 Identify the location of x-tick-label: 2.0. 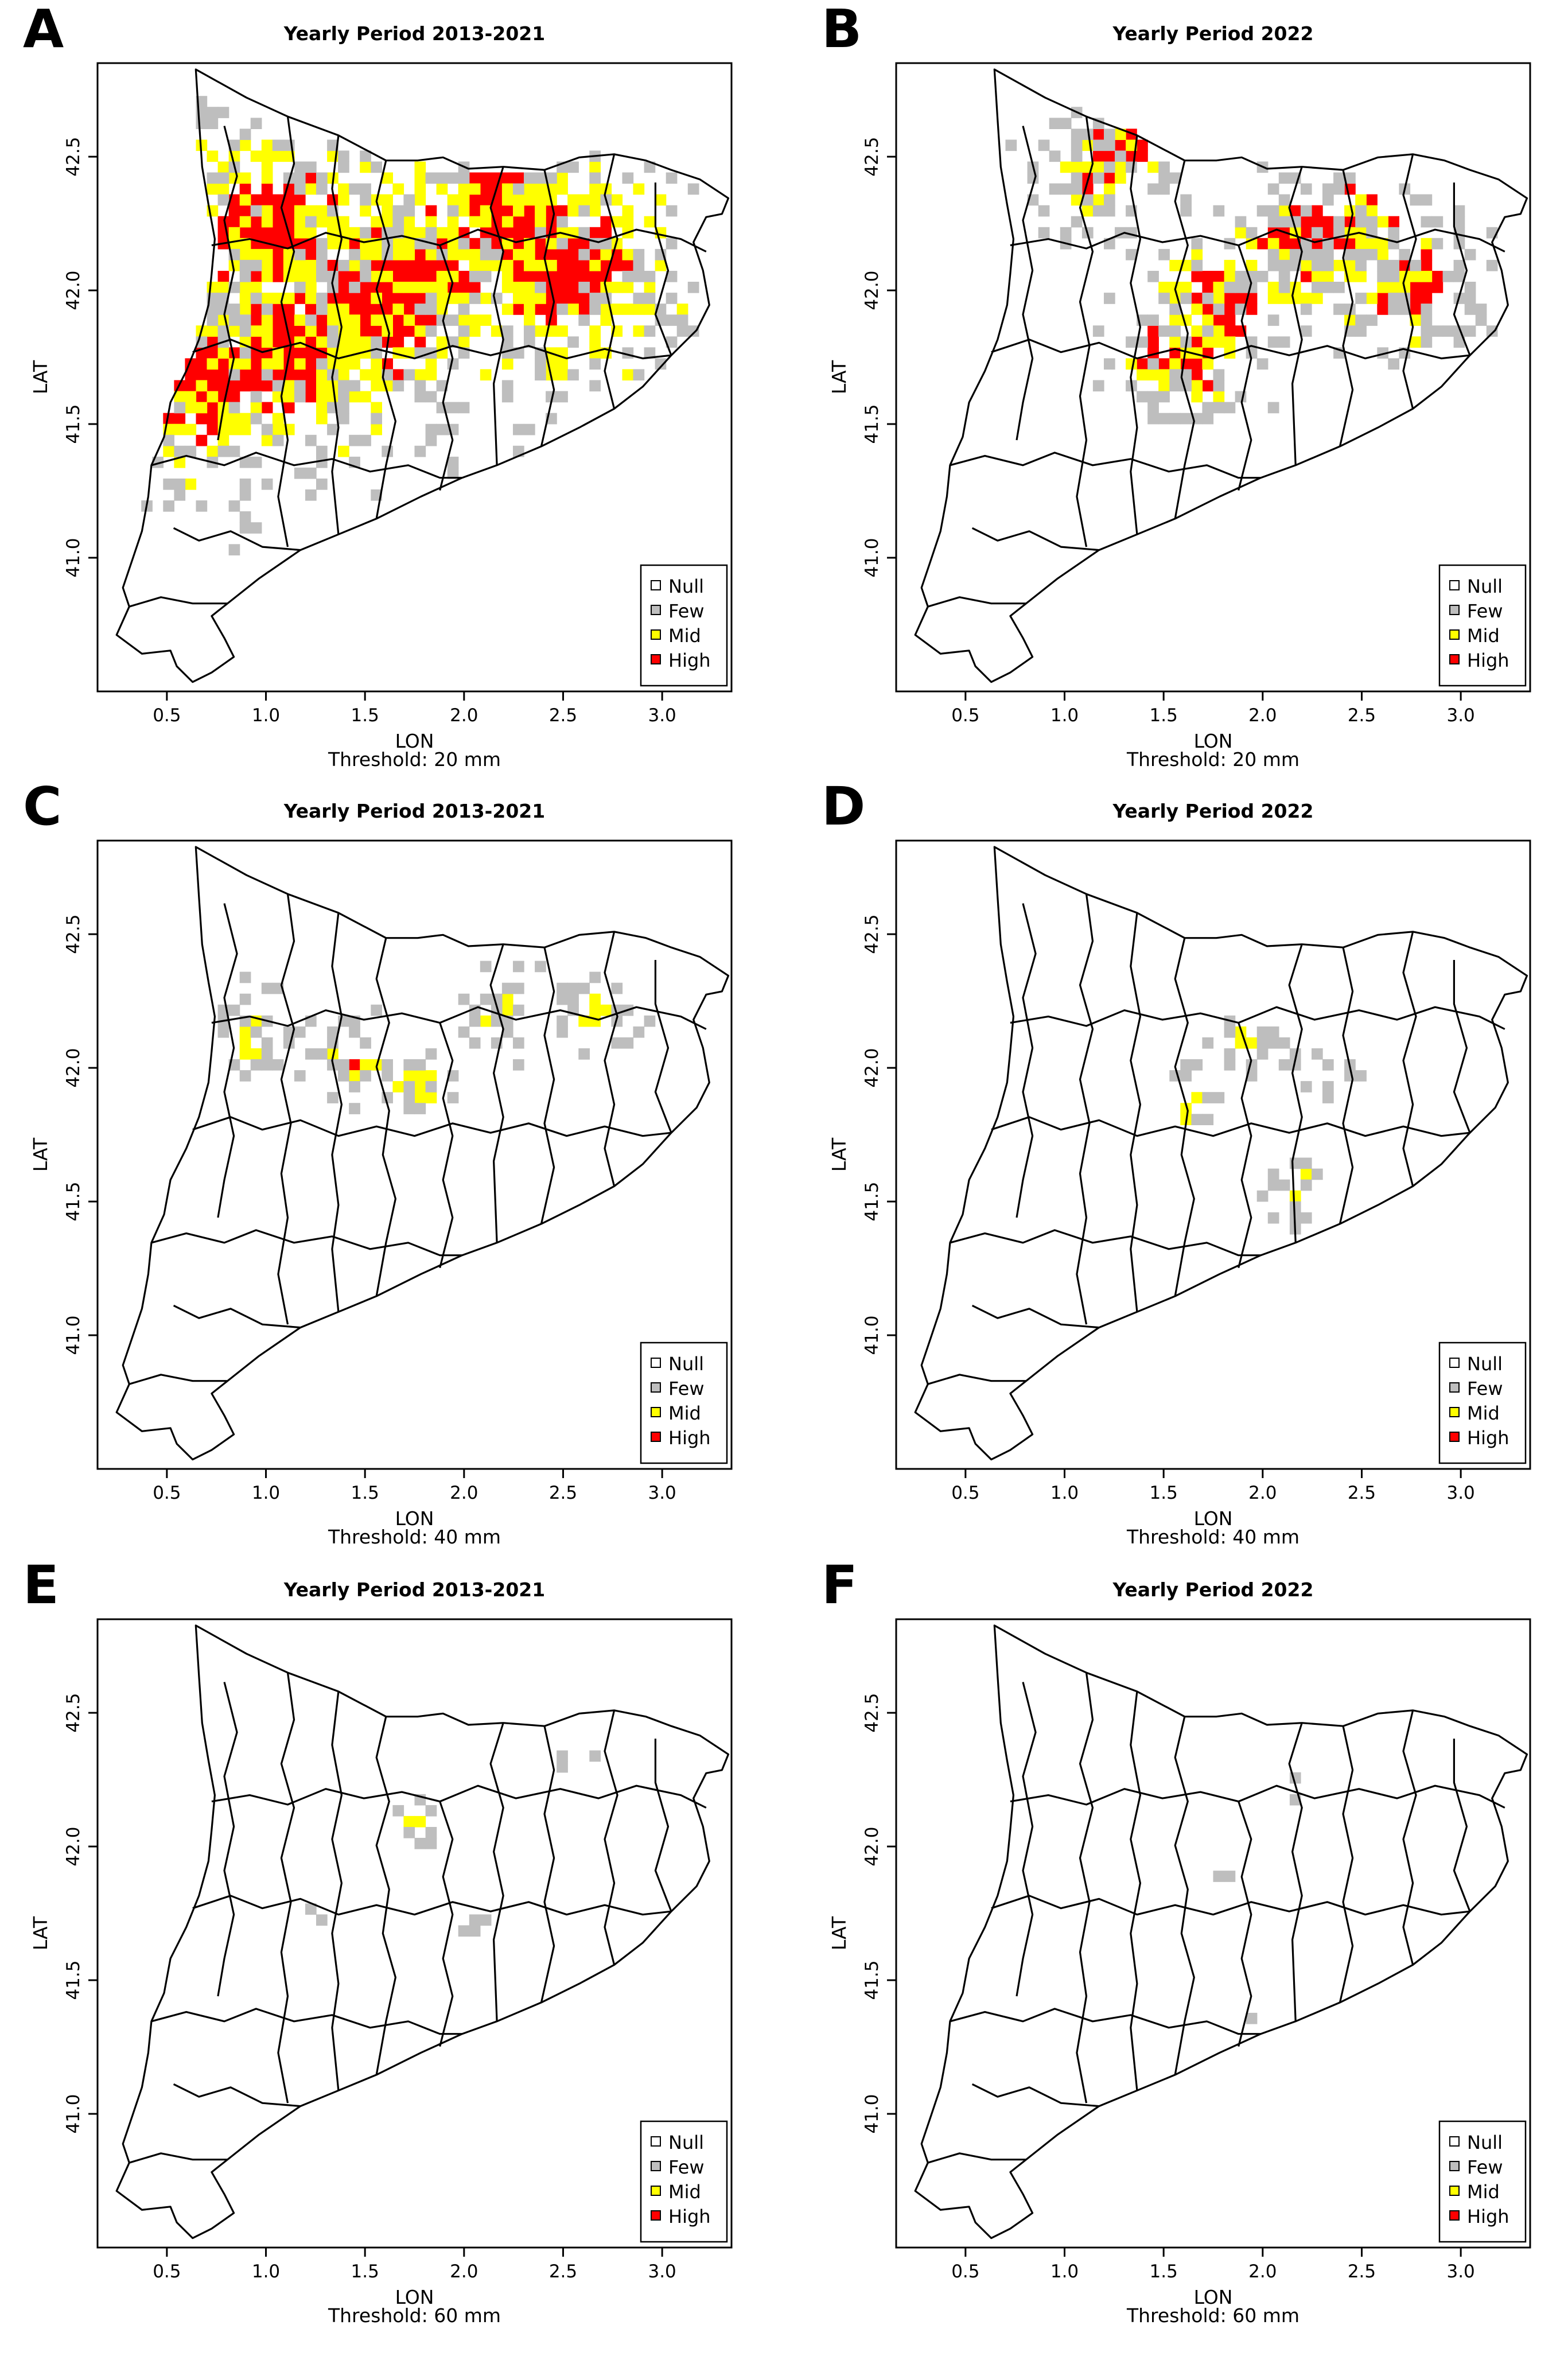
(1262, 2272).